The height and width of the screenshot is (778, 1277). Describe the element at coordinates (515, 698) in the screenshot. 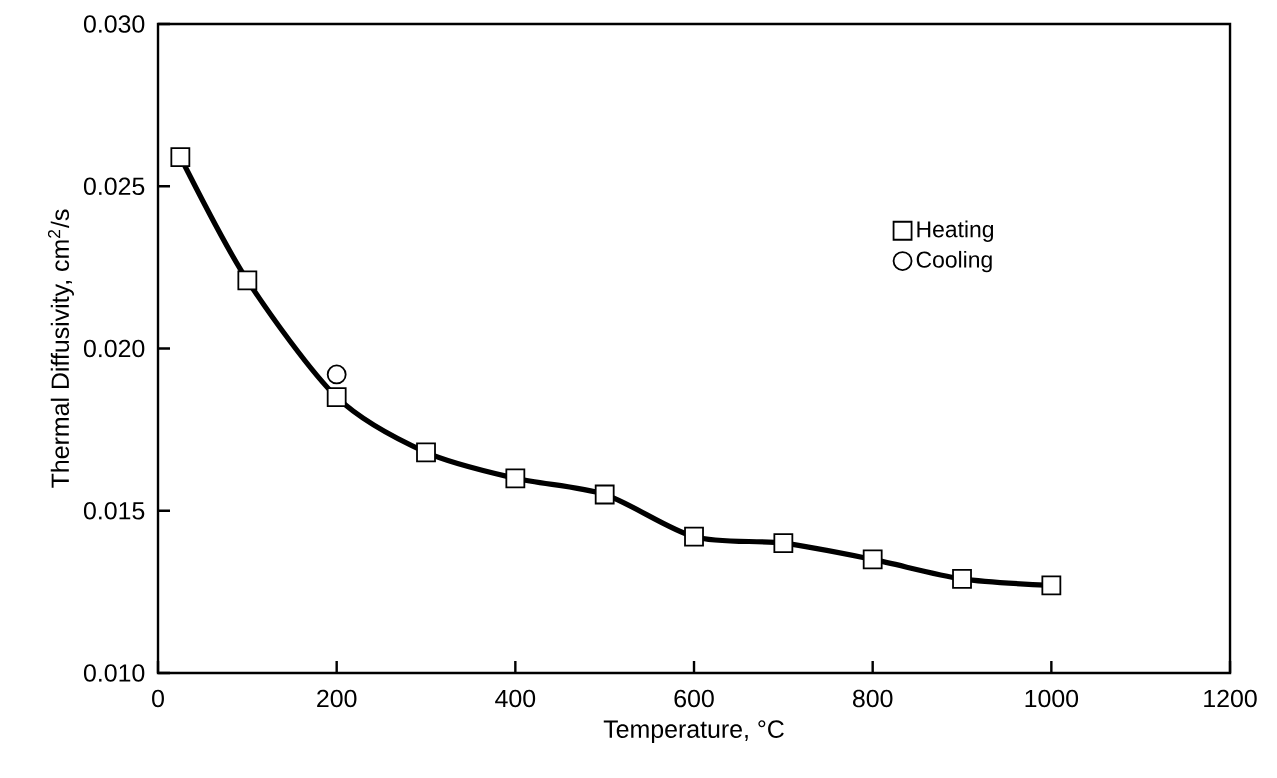

I see `x-tick-label: 400` at that location.